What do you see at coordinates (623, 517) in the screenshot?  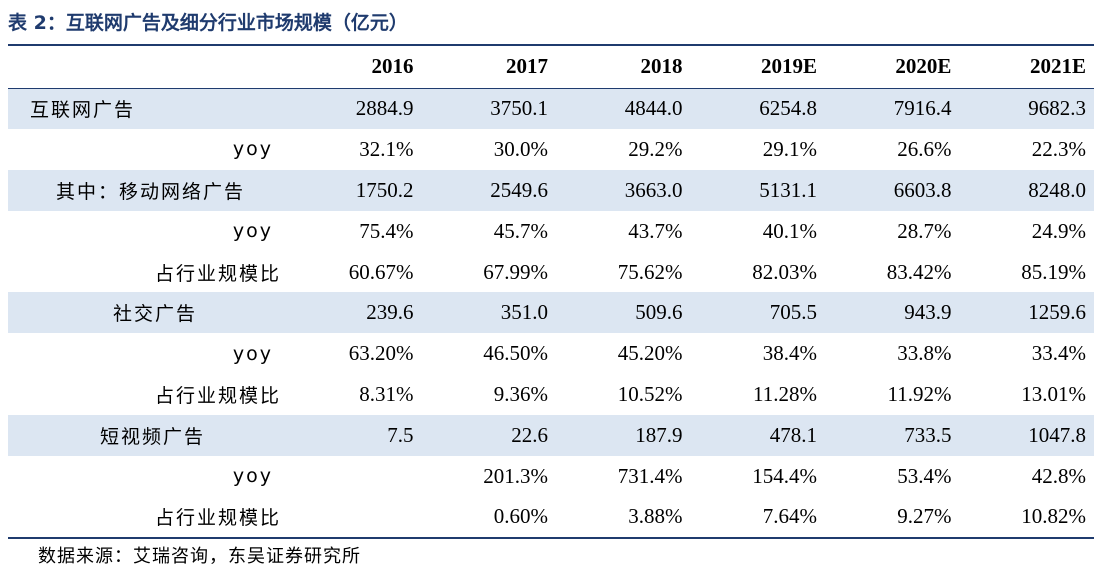 I see `value-cell: 3.88%` at bounding box center [623, 517].